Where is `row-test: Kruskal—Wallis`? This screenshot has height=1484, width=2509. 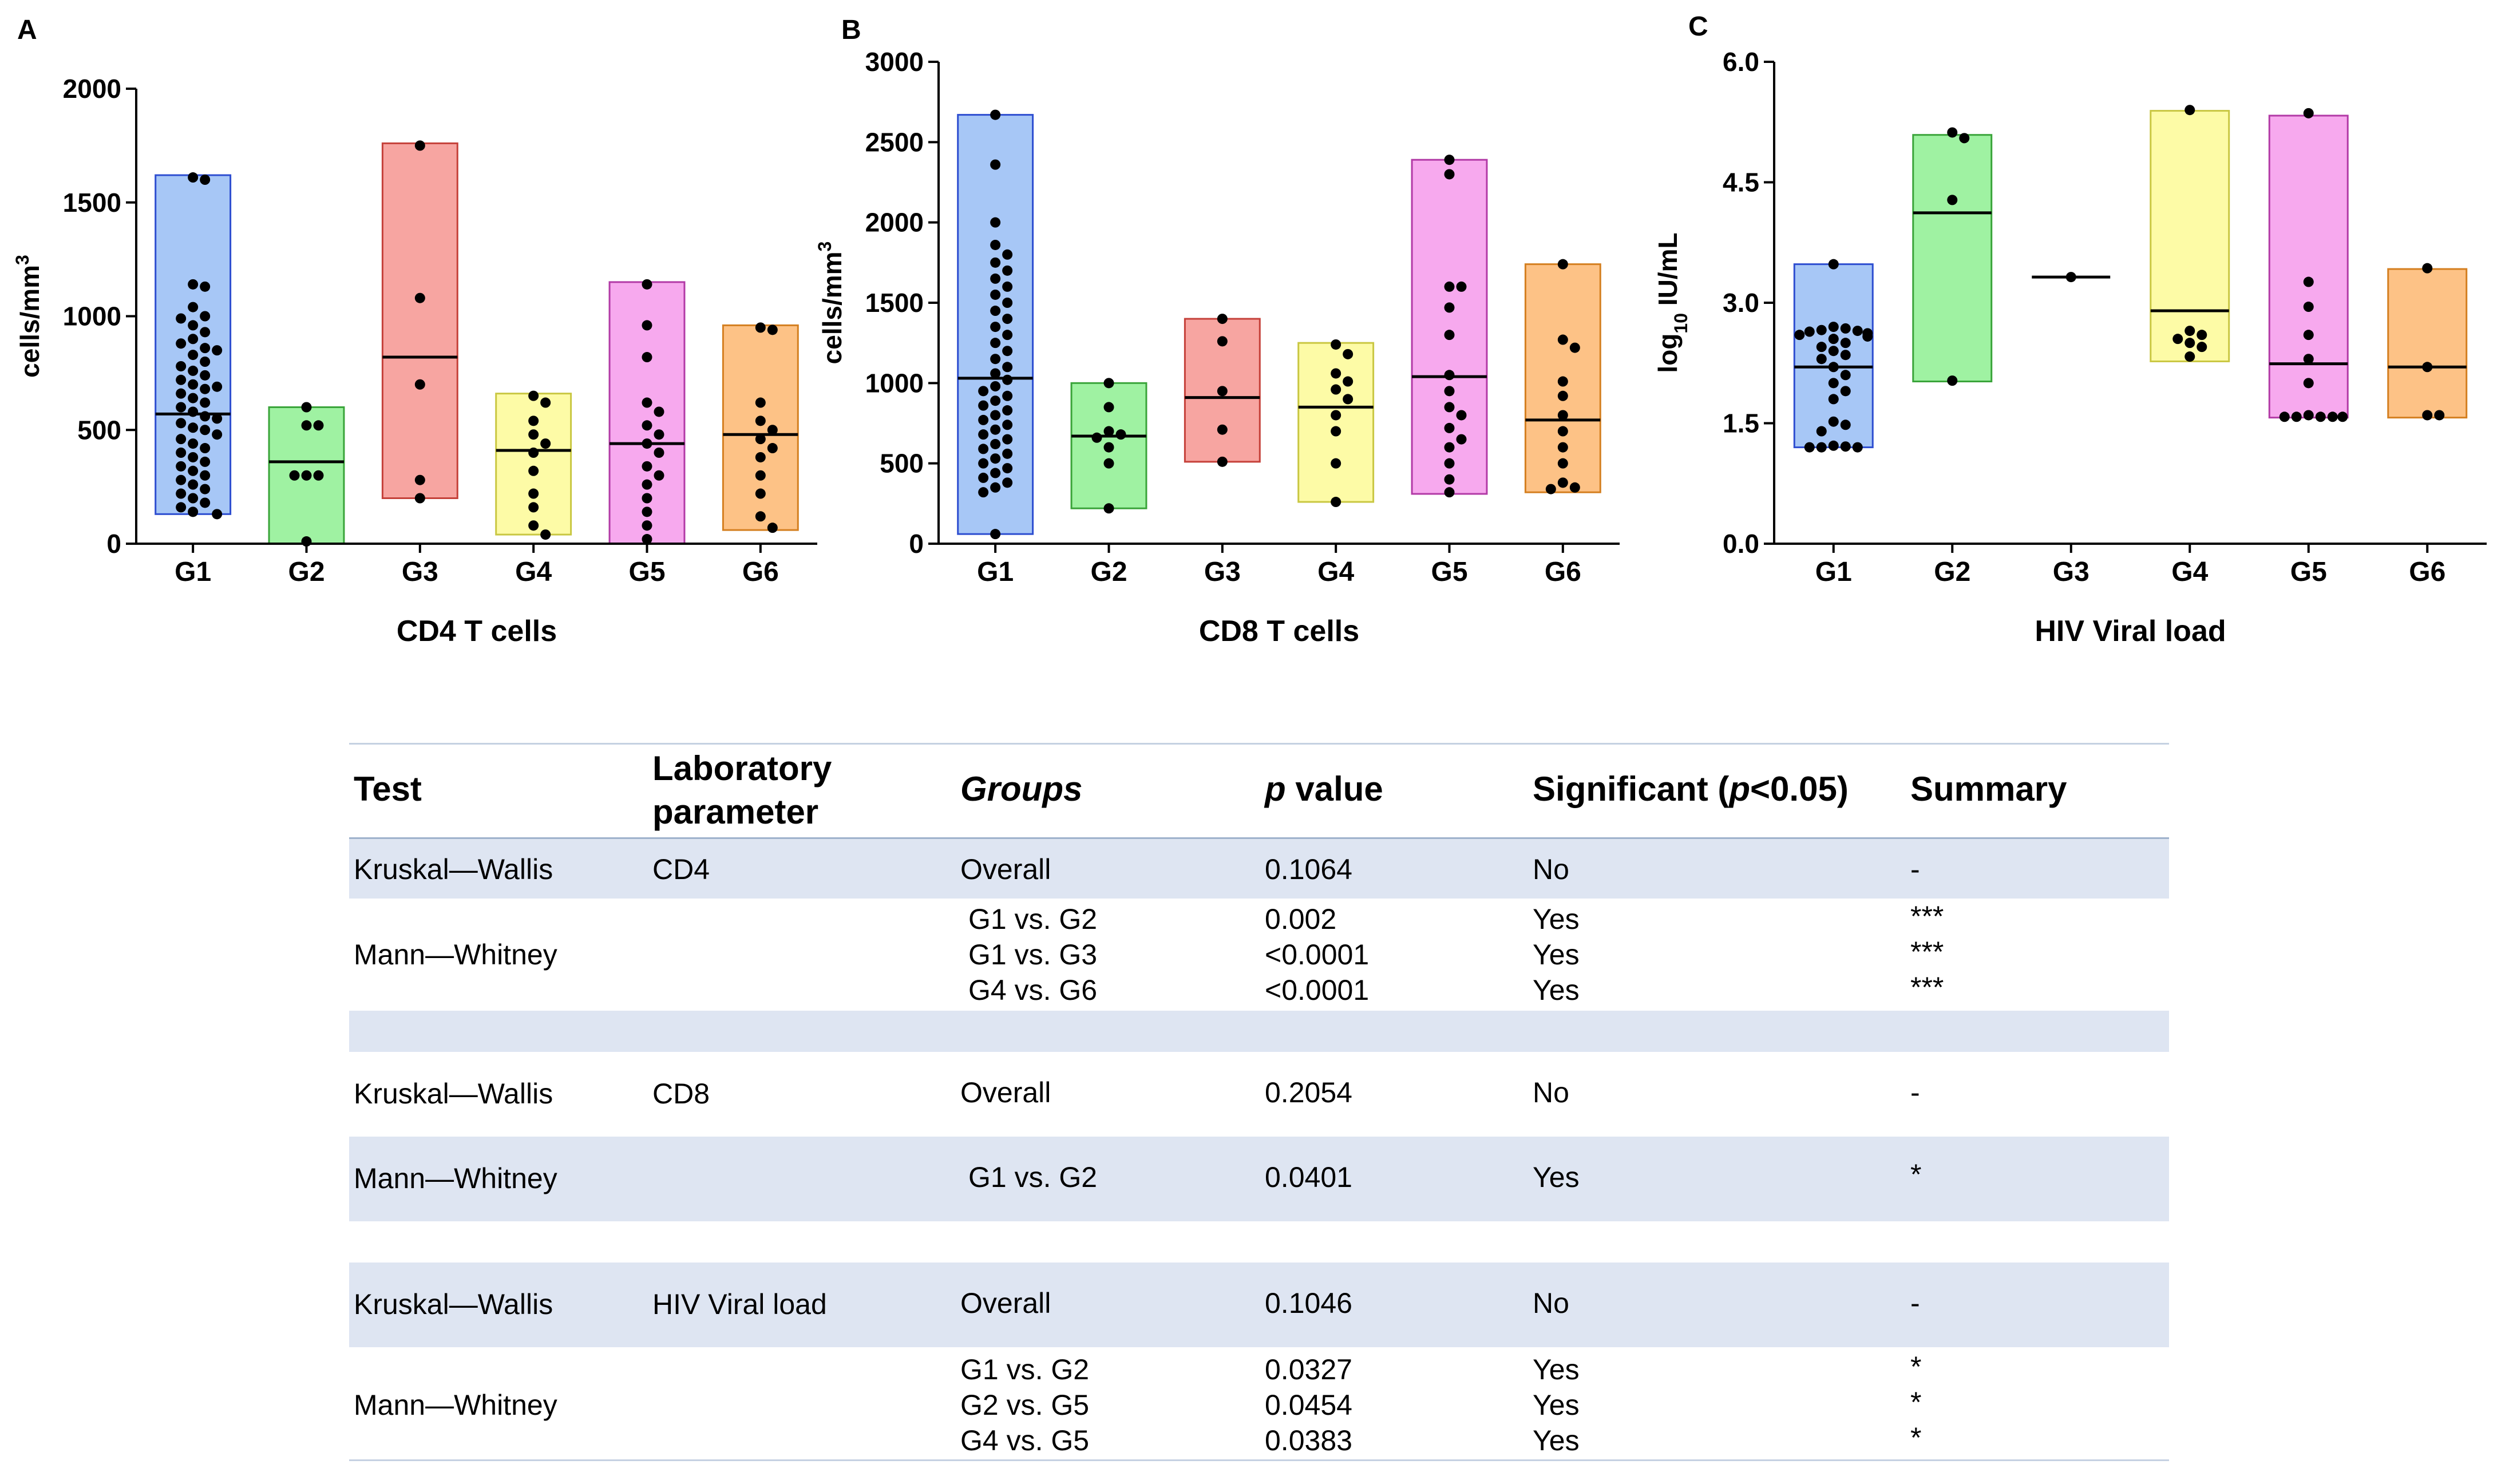 row-test: Kruskal—Wallis is located at coordinates (454, 1094).